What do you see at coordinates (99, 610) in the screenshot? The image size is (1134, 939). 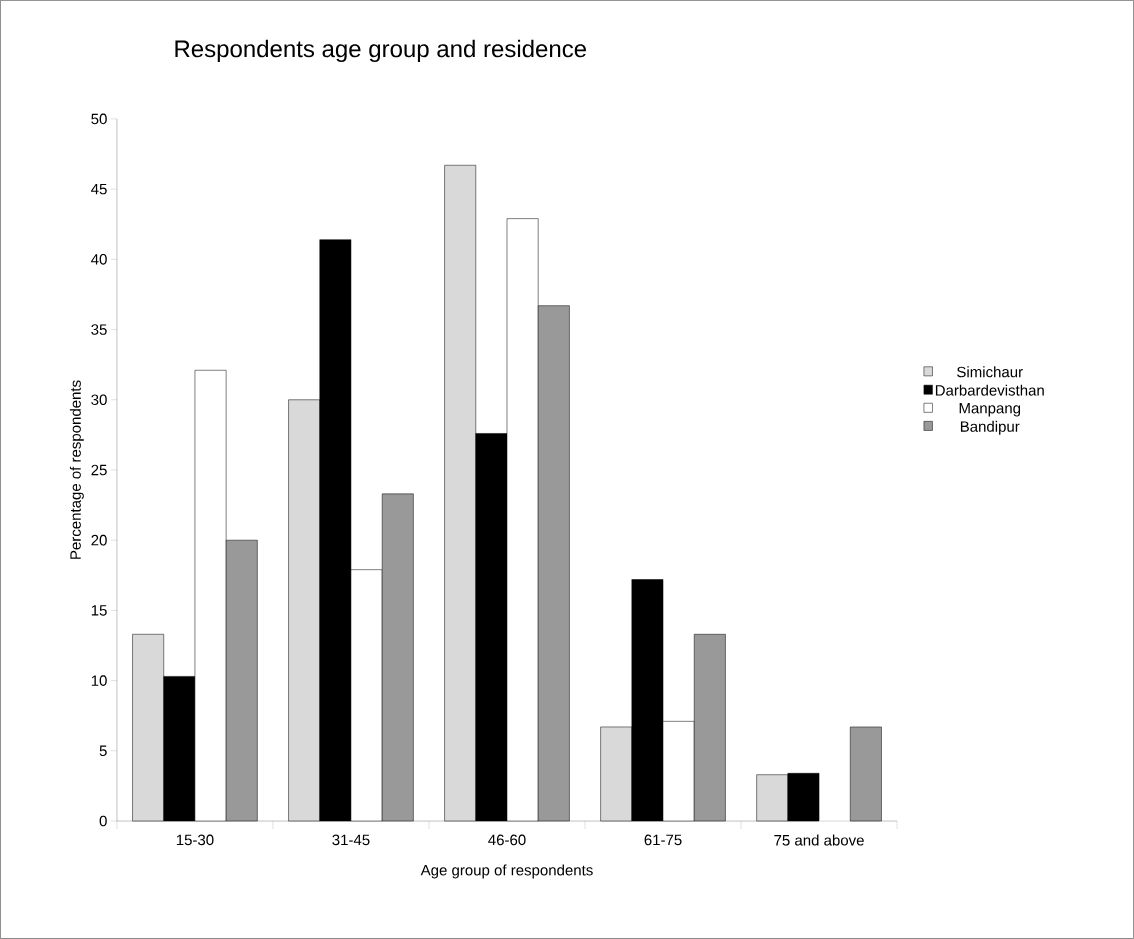 I see `y-tick-label: 15` at bounding box center [99, 610].